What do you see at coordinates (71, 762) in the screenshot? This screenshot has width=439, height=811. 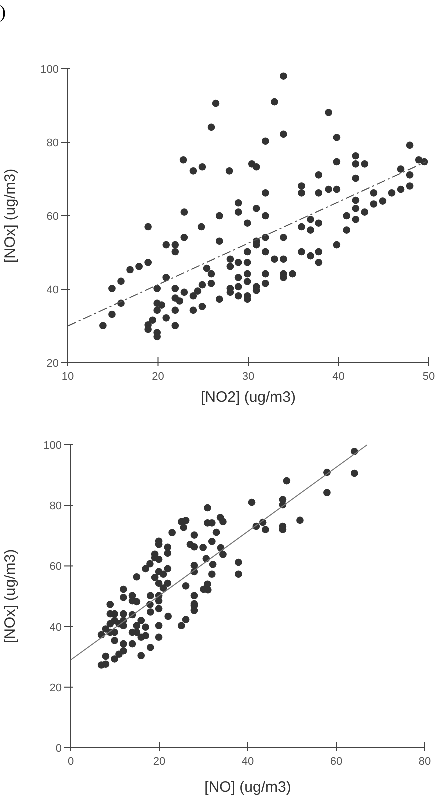 I see `x-tick-label: 0` at bounding box center [71, 762].